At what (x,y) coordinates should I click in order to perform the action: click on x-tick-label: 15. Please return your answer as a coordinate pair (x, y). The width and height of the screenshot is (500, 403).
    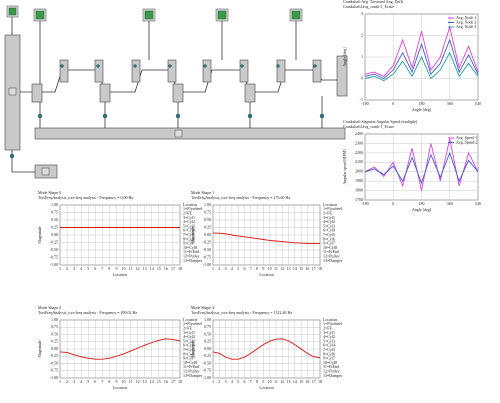
    Looking at the image, I should click on (159, 381).